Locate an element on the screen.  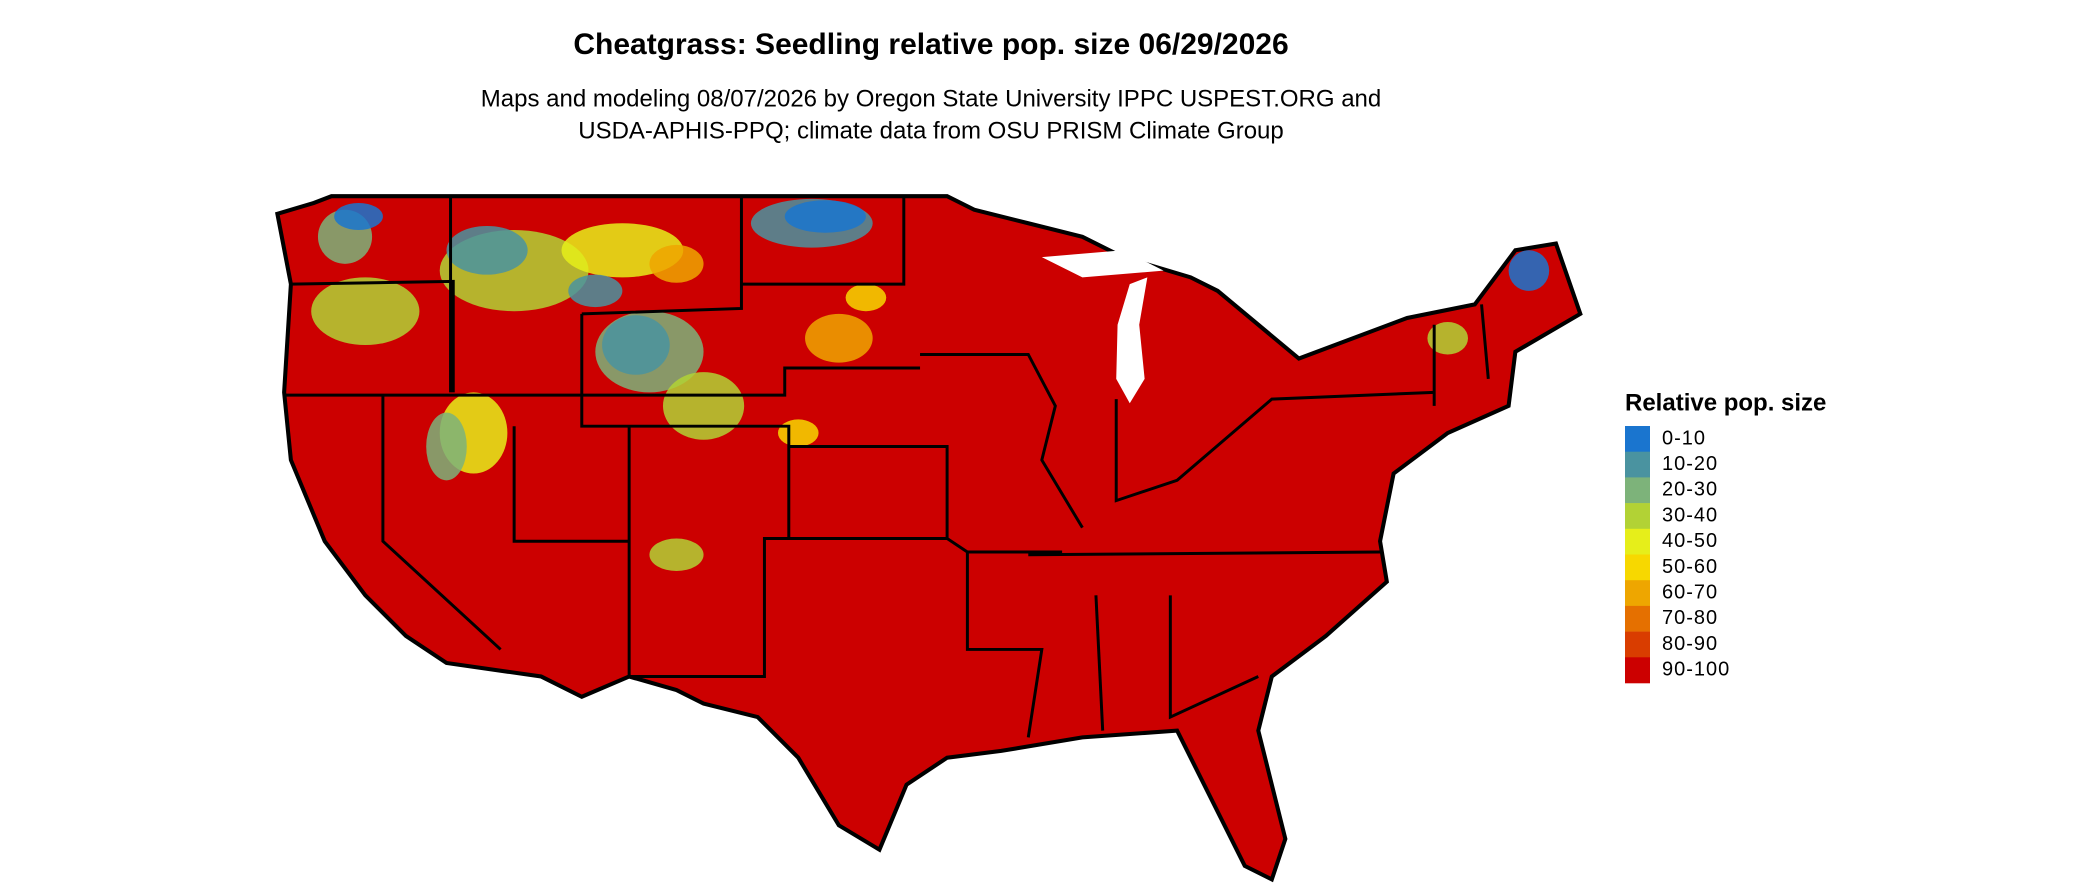
legend-label: 60-70 is located at coordinates (1690, 592).